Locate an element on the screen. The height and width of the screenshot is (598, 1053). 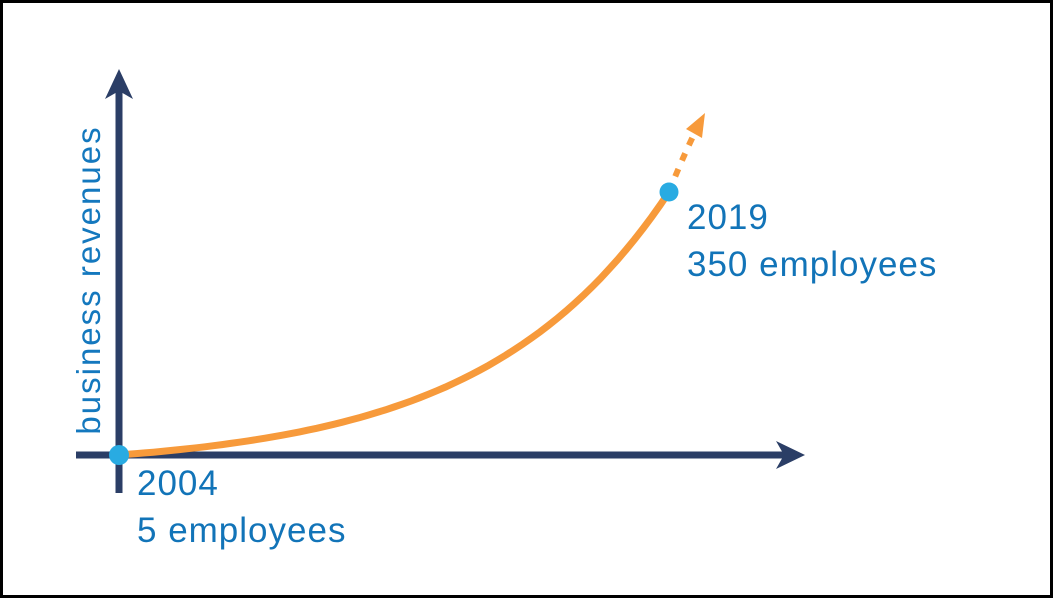
x-axis-arrowhead is located at coordinates (790, 455).